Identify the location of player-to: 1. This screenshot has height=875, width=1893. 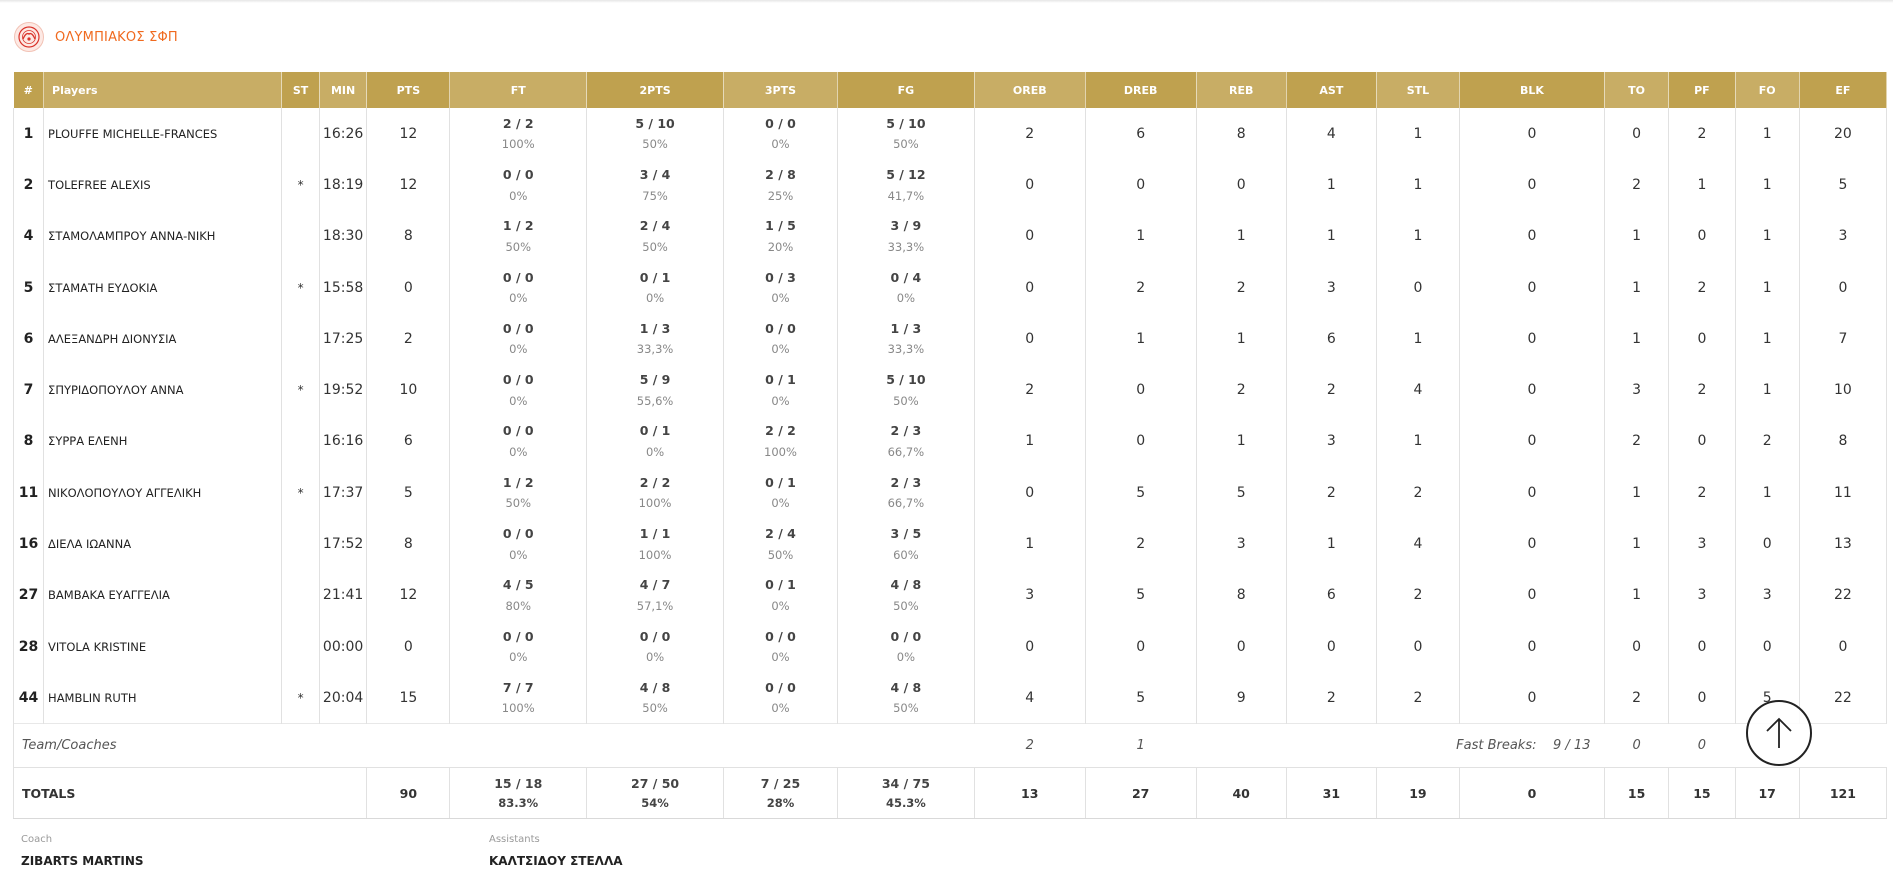
(1637, 544).